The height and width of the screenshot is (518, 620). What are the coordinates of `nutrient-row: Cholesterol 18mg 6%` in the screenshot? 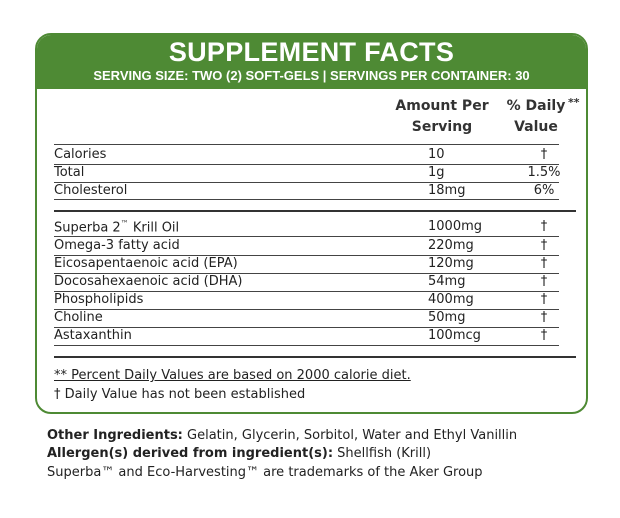 It's located at (304, 192).